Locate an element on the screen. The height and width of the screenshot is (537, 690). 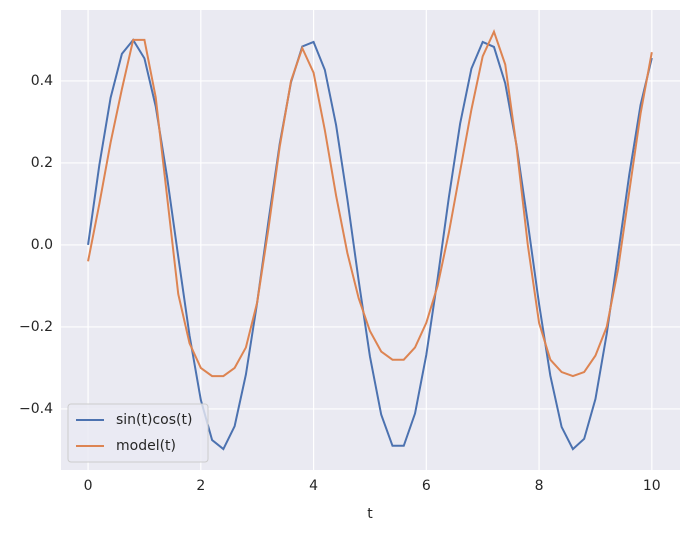
x-tick-label: 4 is located at coordinates (313, 486).